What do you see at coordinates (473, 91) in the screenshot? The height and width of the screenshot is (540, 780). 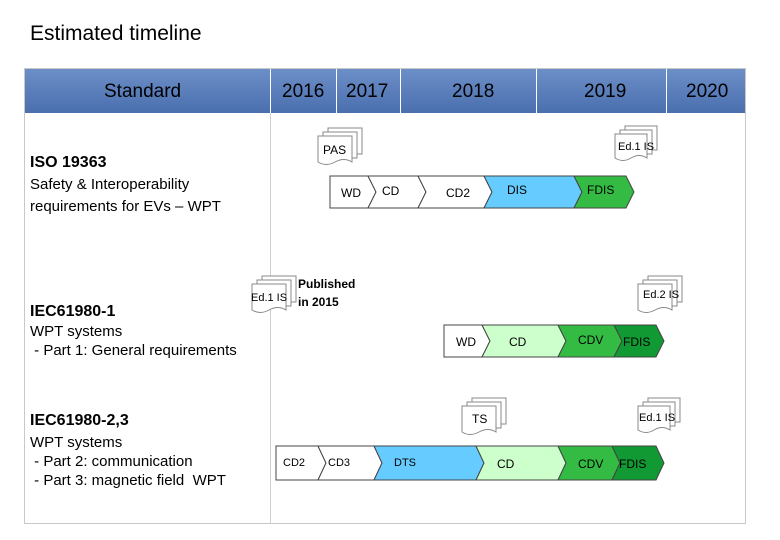 I see `header-year-2018: 2018` at bounding box center [473, 91].